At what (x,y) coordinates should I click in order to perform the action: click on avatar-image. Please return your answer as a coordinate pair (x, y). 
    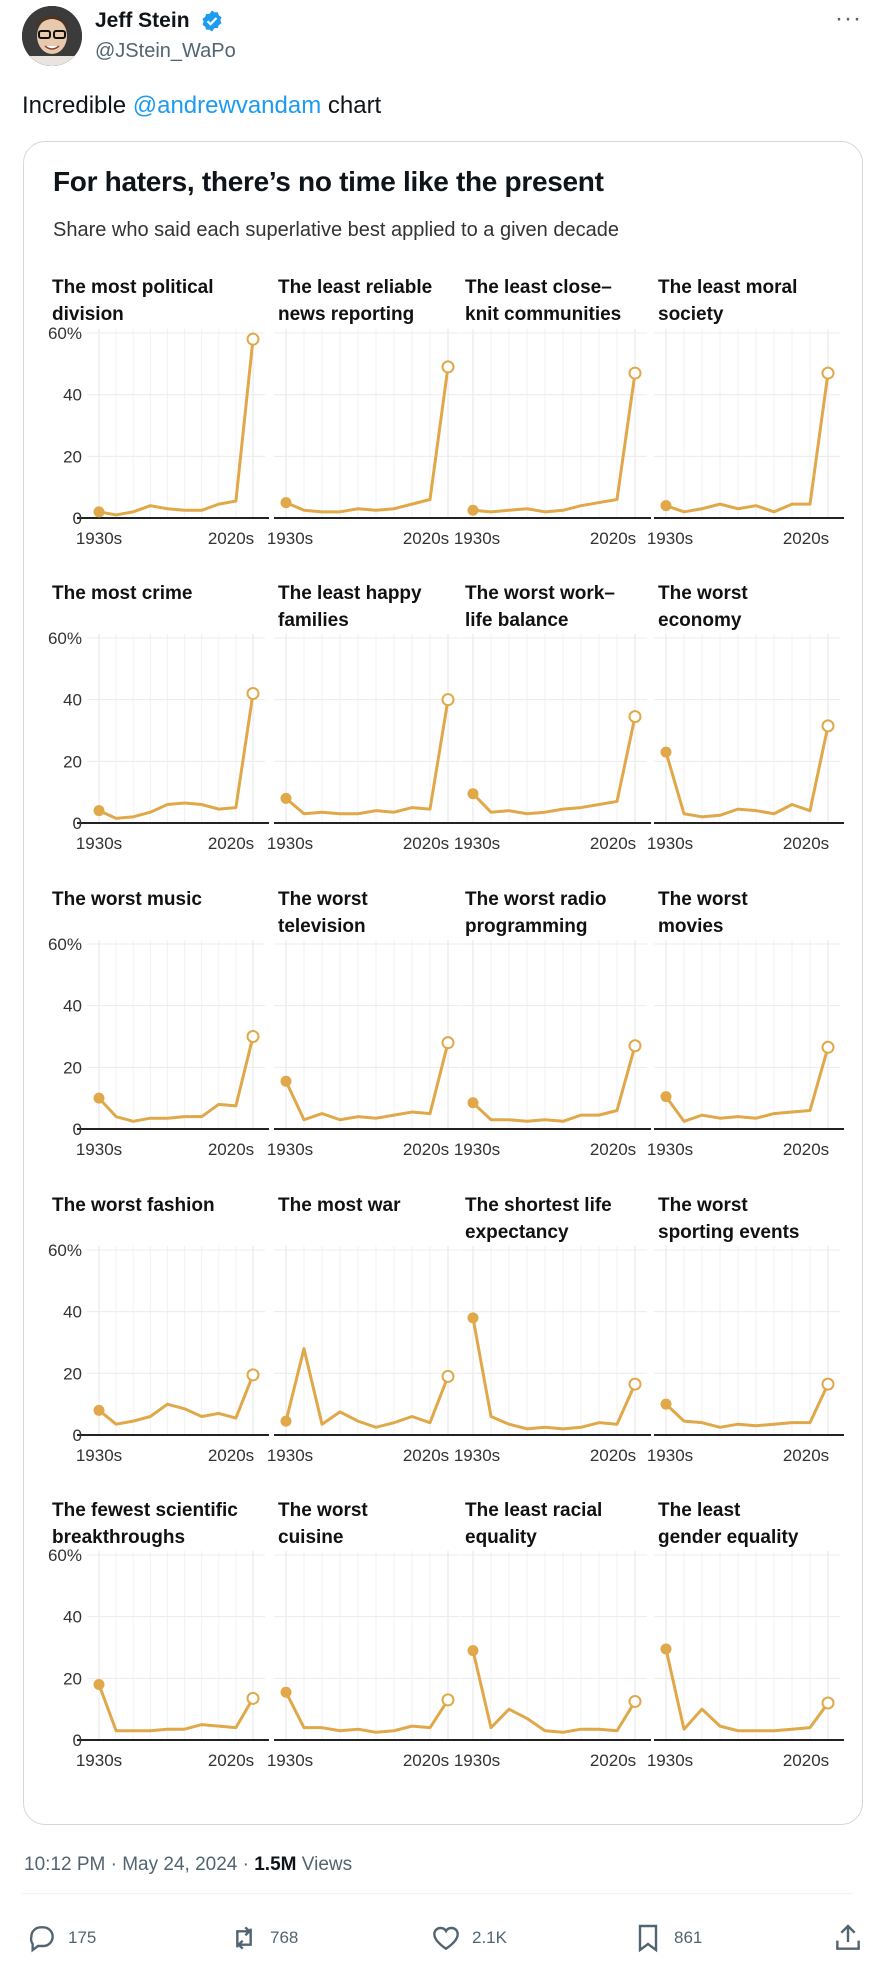
    Looking at the image, I should click on (52, 36).